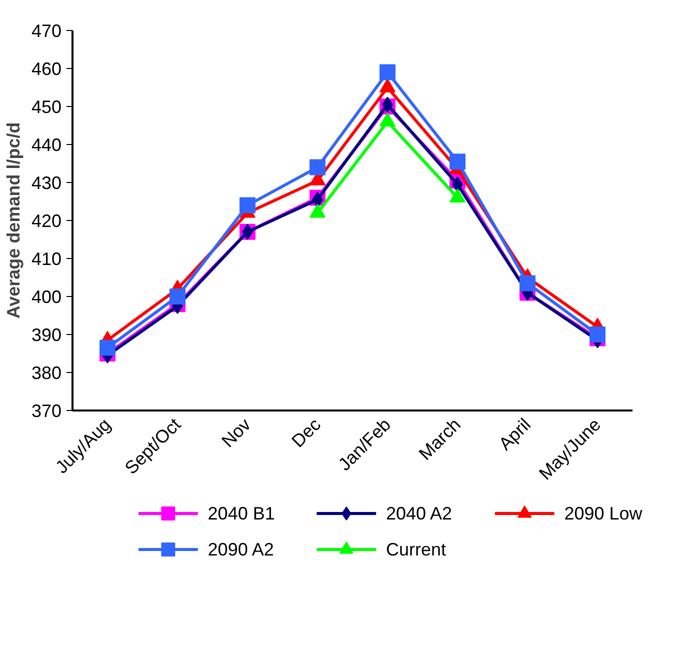 This screenshot has width=696, height=660. What do you see at coordinates (46, 221) in the screenshot?
I see `y-tick-label: 420` at bounding box center [46, 221].